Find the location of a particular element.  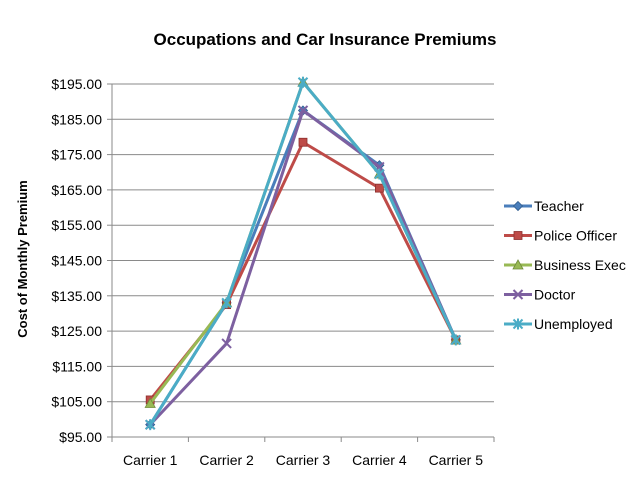

legend-item-doctor: Doctor is located at coordinates (540, 295).